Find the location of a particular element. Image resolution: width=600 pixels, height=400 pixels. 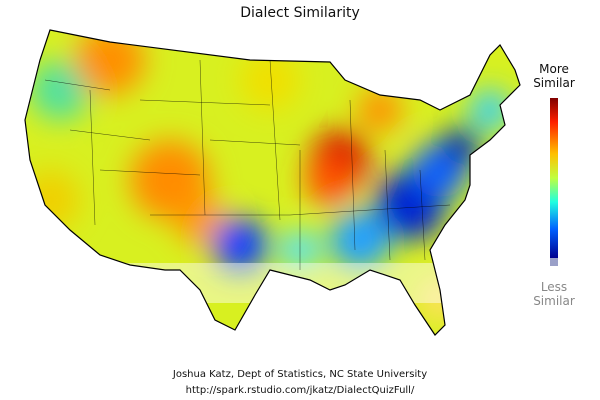

legend-low-label: Similar is located at coordinates (554, 301).